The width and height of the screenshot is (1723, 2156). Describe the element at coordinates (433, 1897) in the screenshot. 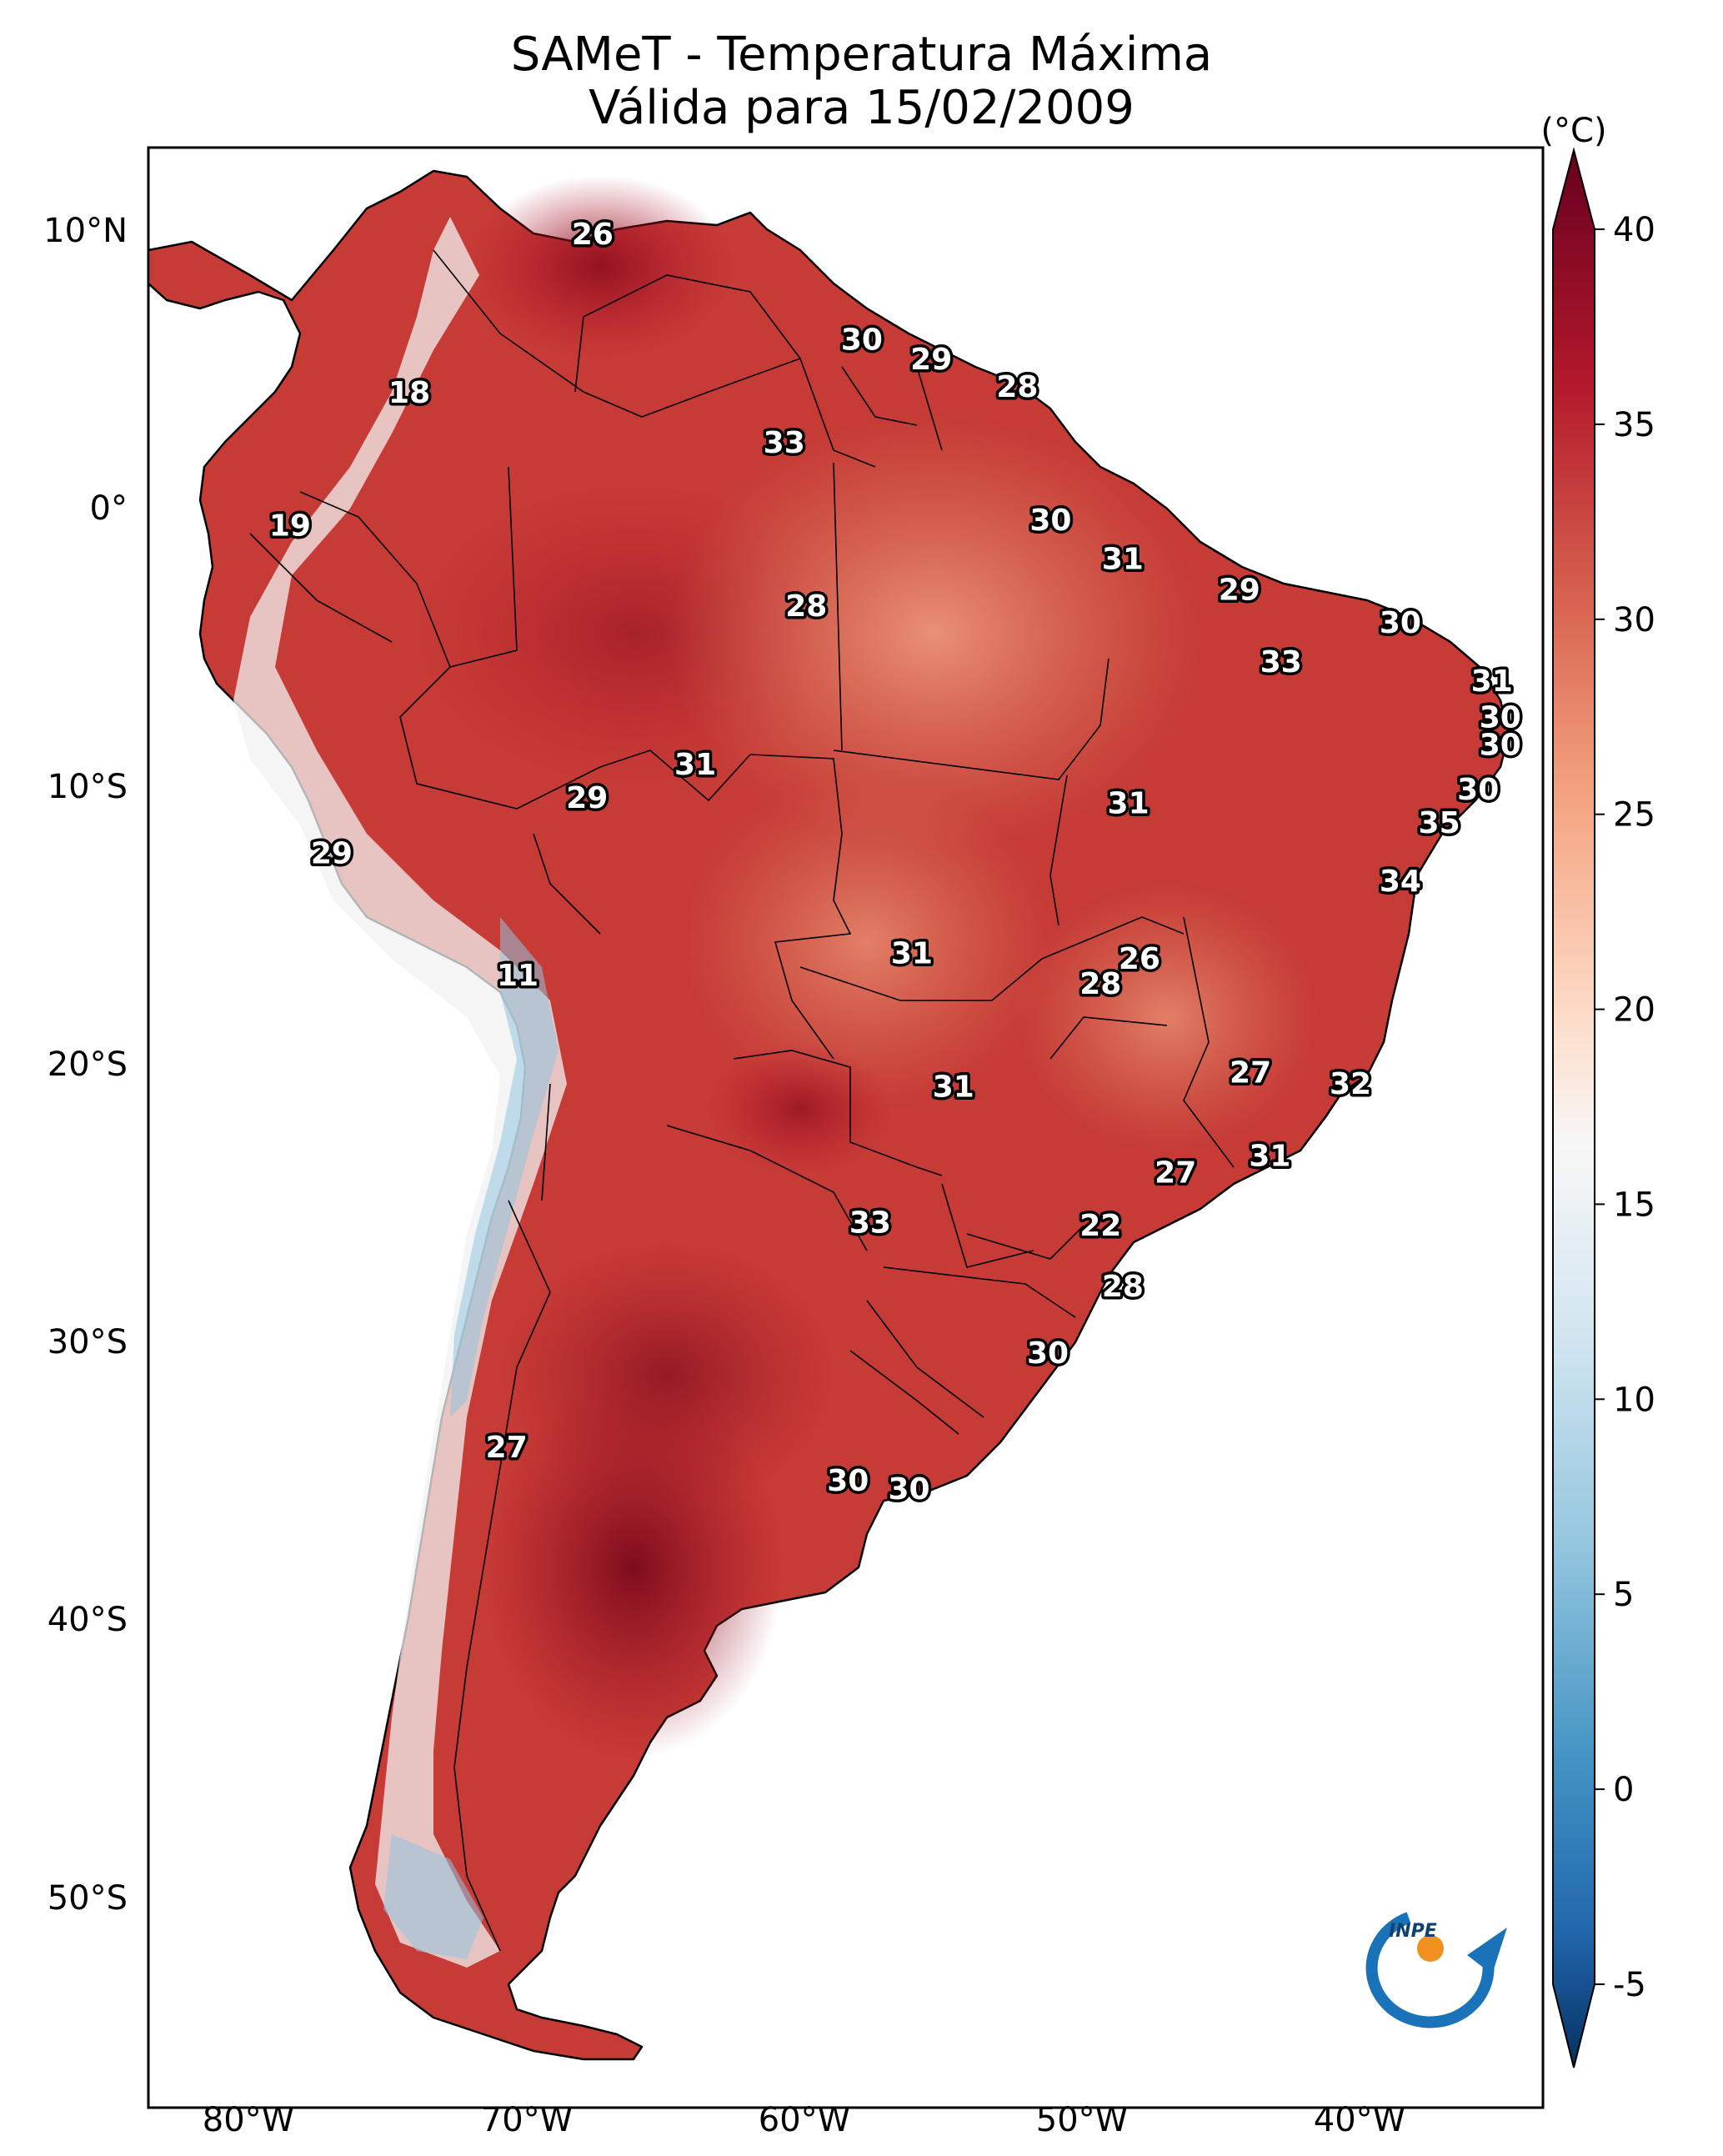

I see `patagonia-cold` at that location.